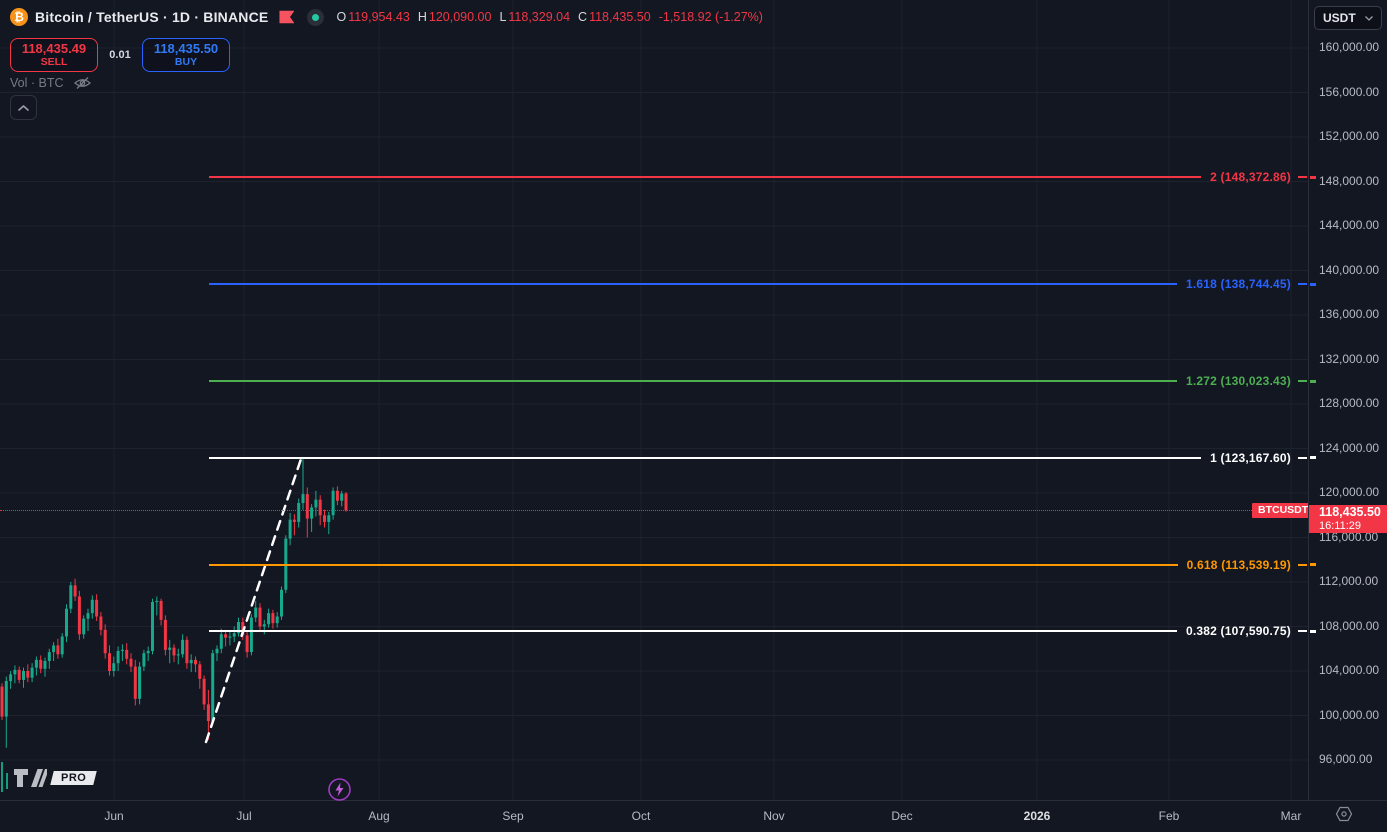 This screenshot has width=1387, height=832. Describe the element at coordinates (1238, 284) in the screenshot. I see `fib-level-label: 1.618 (138,744.45)` at that location.